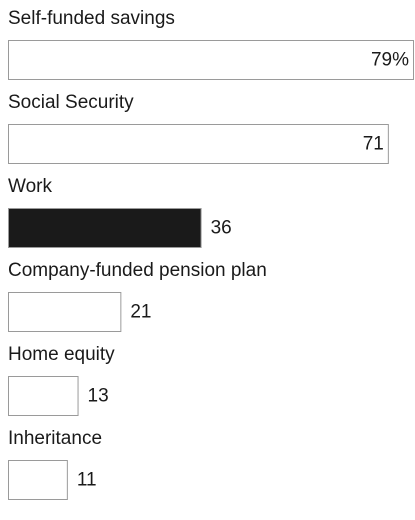  Describe the element at coordinates (390, 60) in the screenshot. I see `value-label: 79%` at that location.